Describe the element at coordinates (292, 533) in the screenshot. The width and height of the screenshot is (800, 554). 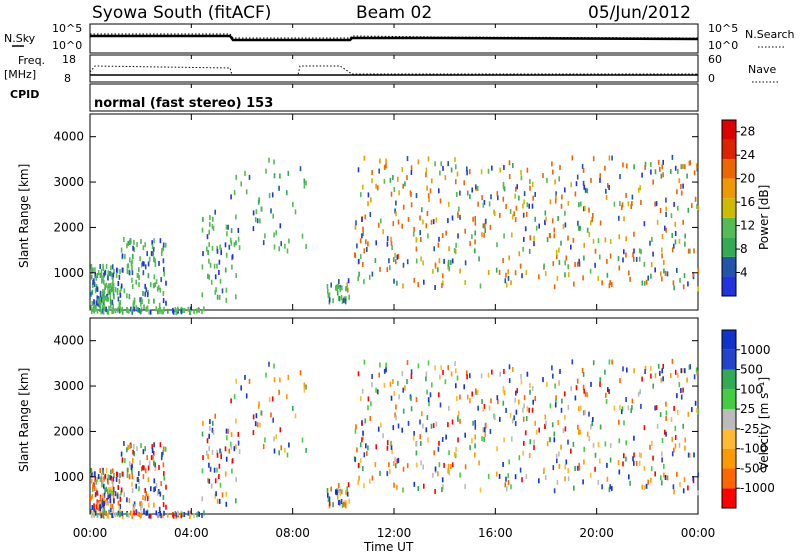
I see `x-tick-label: 08:00` at that location.